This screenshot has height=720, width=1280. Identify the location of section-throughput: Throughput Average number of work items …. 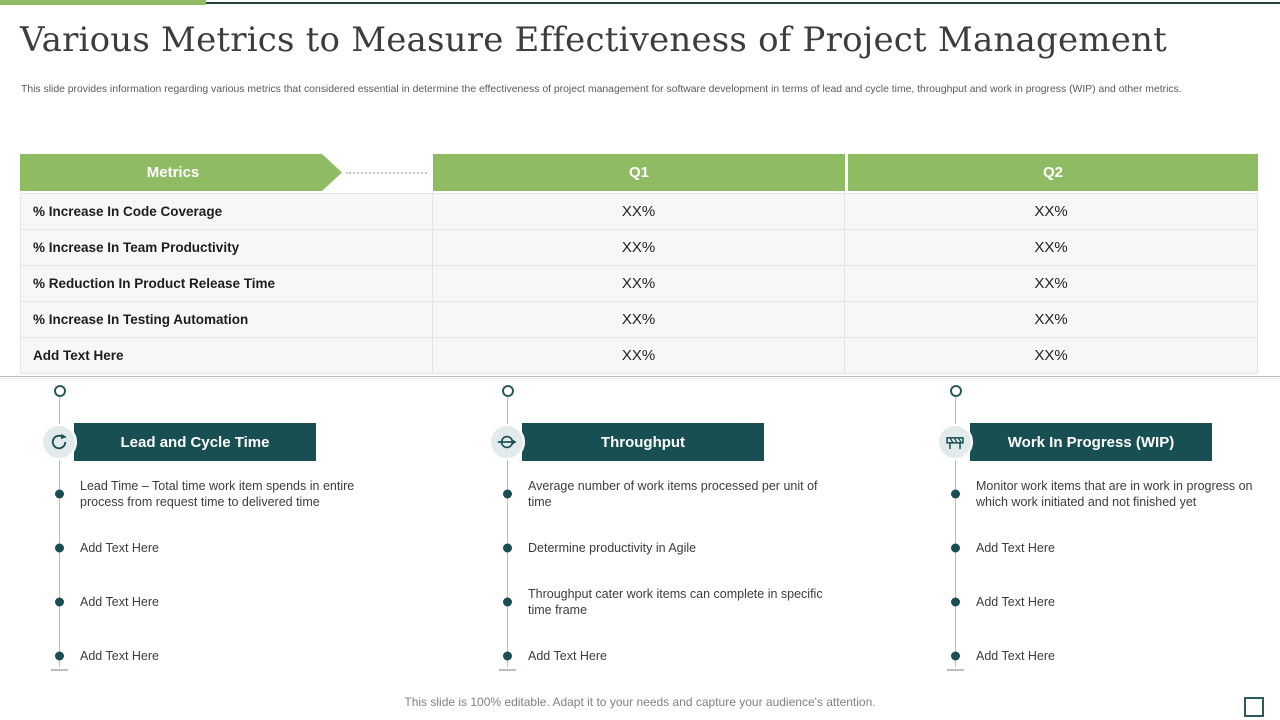
(694, 532).